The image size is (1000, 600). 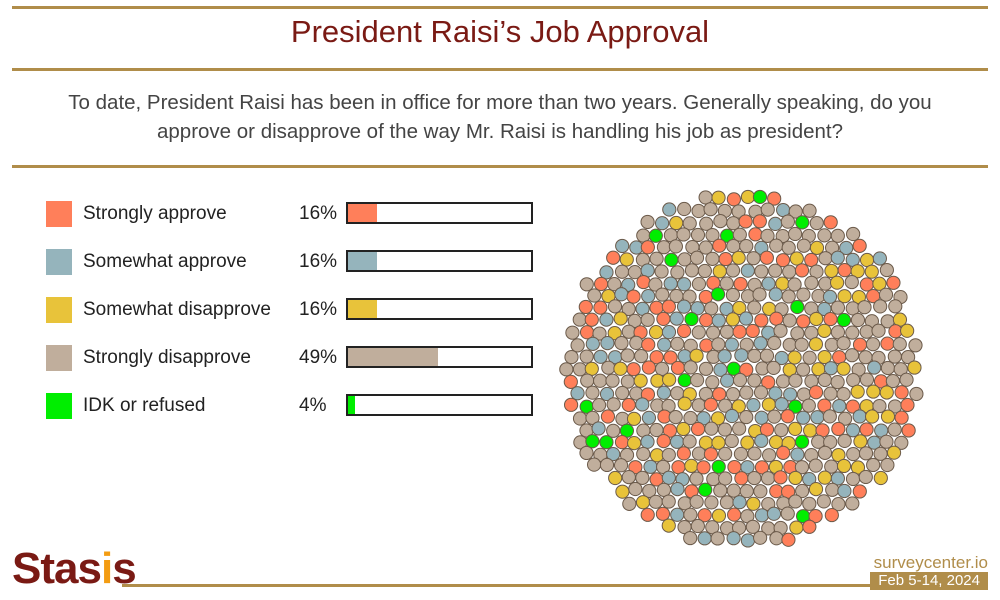 I want to click on top-rule, so click(x=500, y=7).